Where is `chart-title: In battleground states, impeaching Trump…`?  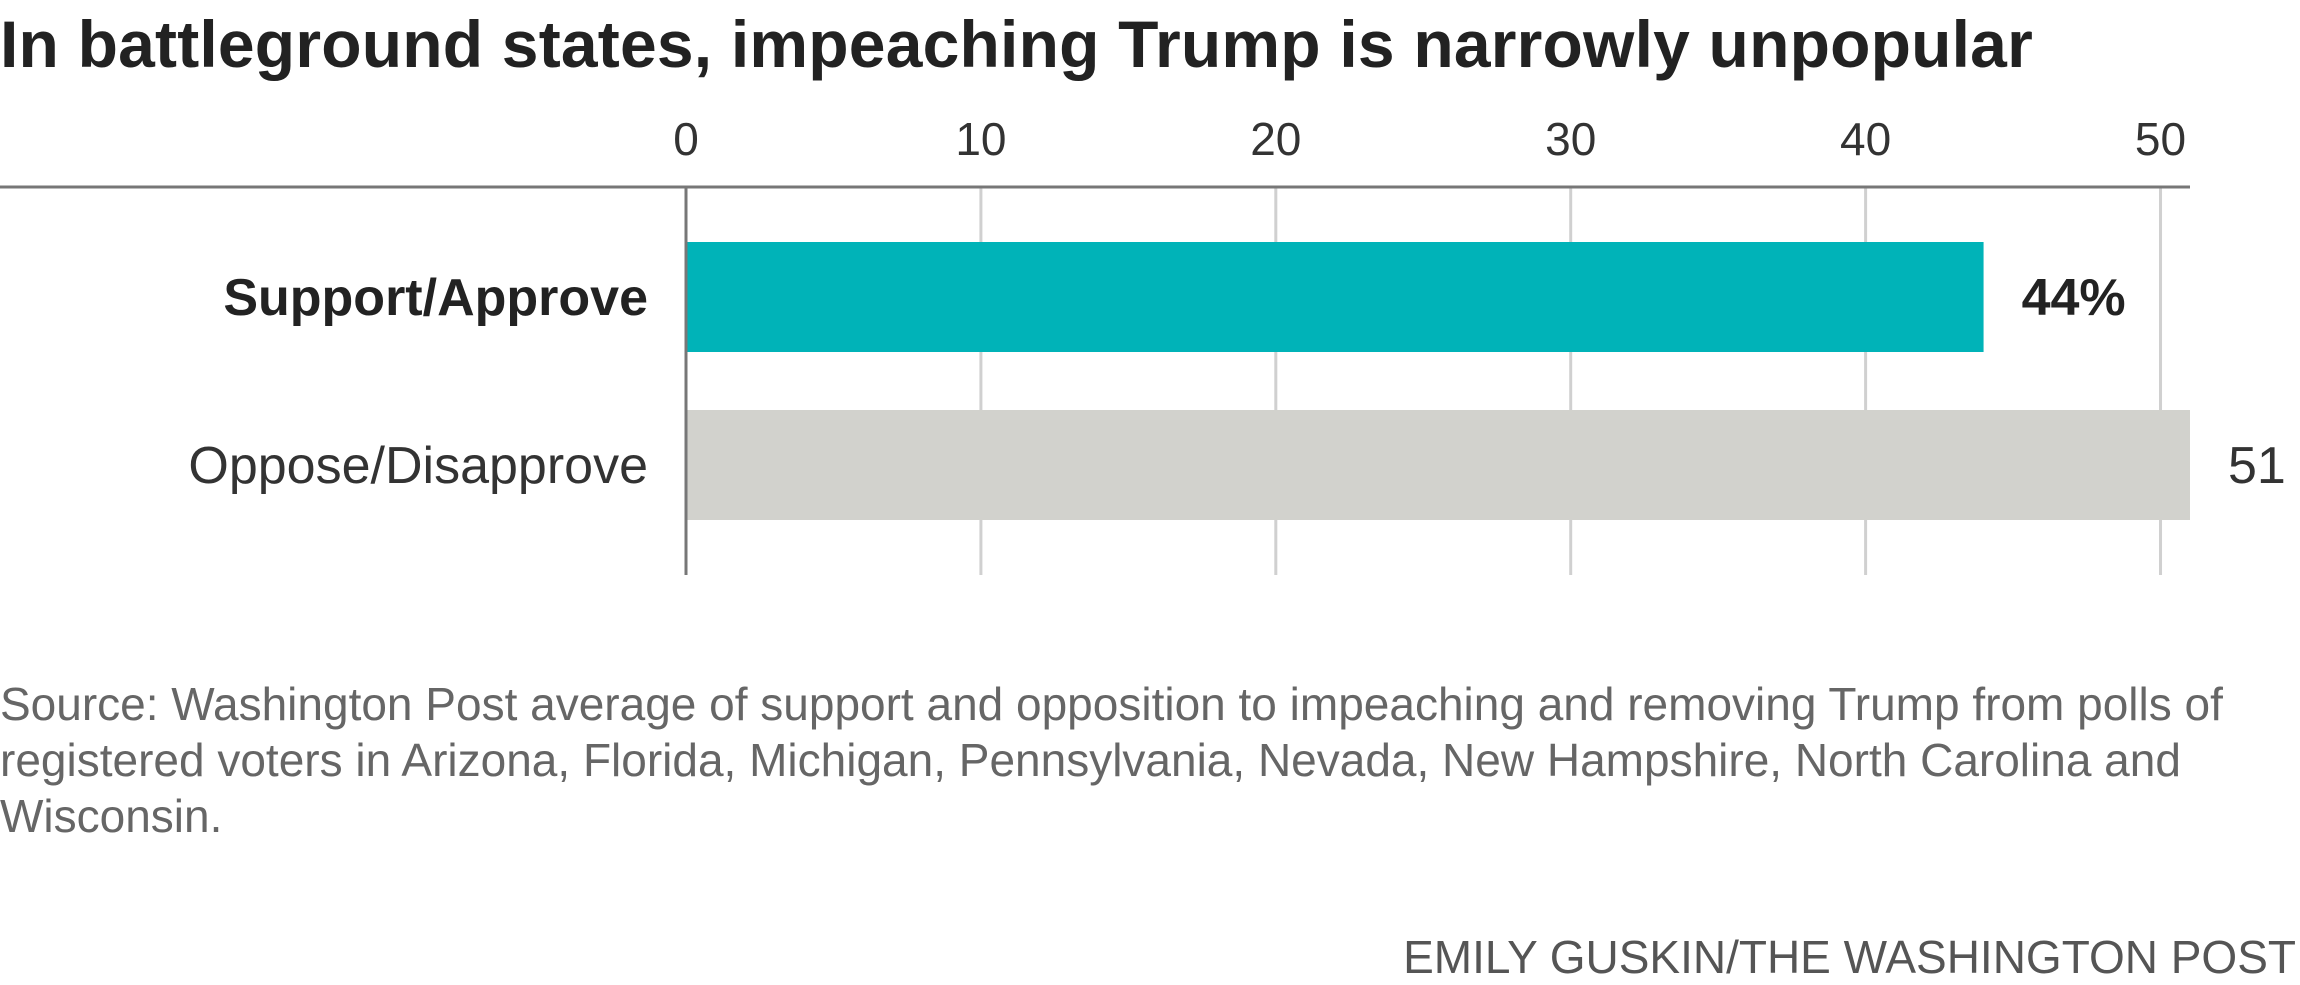 chart-title: In battleground states, impeaching Trump… is located at coordinates (1016, 44).